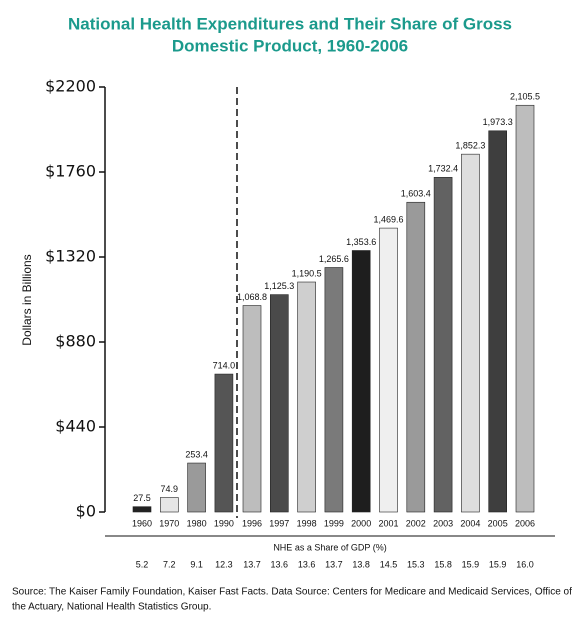  I want to click on x-tick-label: 1996, so click(252, 523).